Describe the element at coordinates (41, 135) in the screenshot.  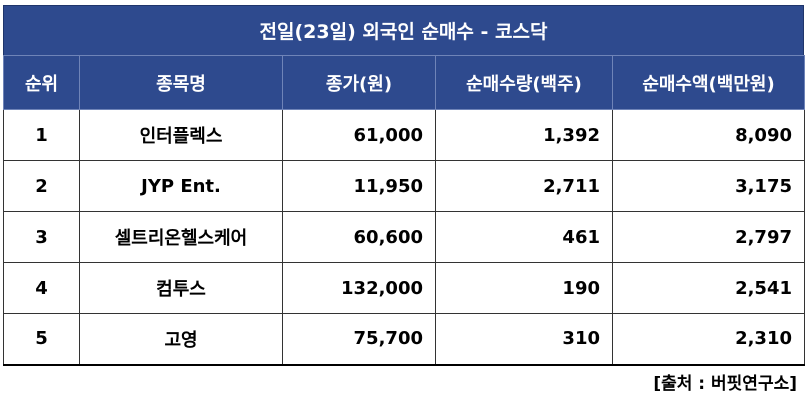
I see `rank-cell: 1` at that location.